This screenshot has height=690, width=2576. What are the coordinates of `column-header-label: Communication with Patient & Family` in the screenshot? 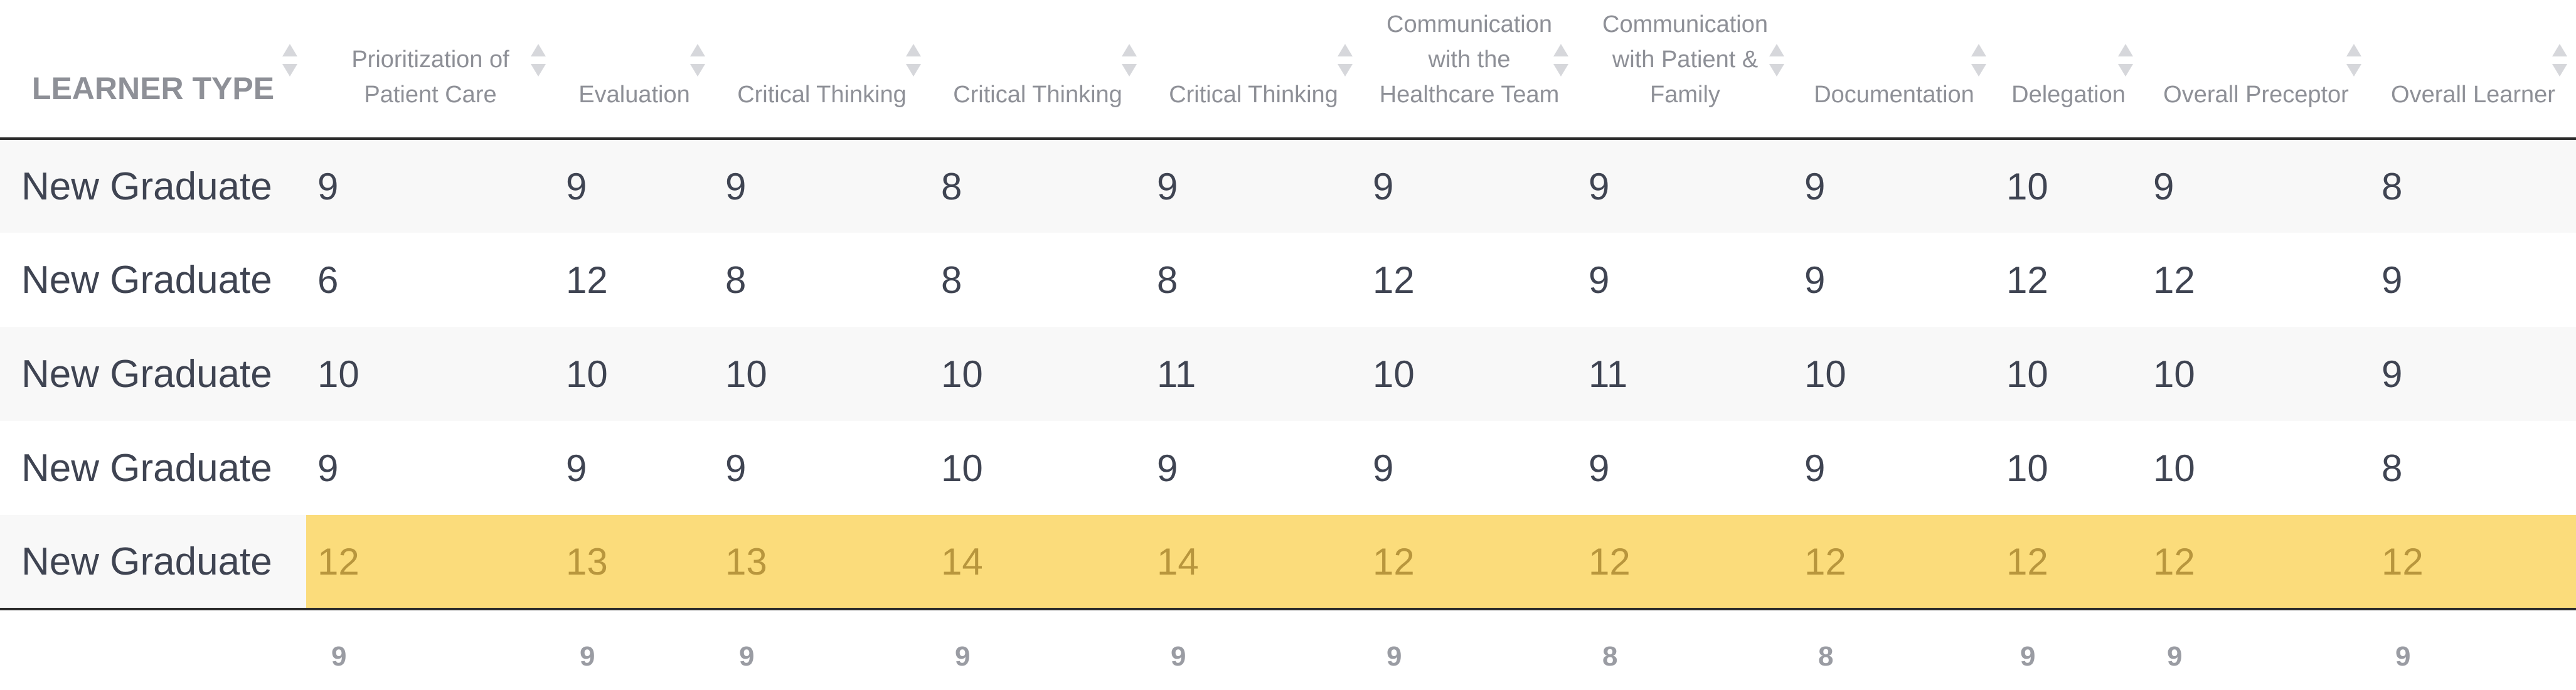 It's located at (1685, 59).